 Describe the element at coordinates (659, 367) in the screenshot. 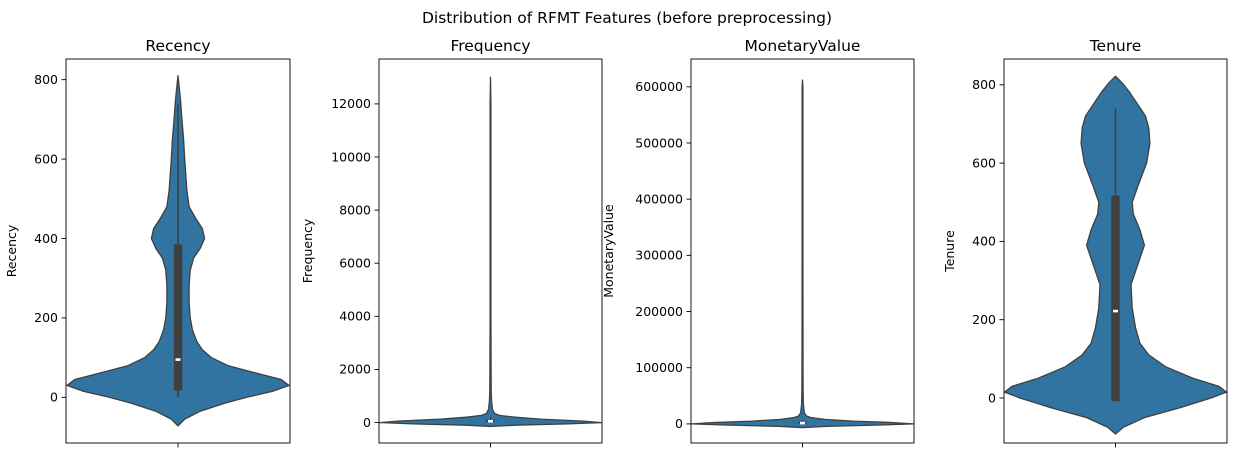

I see `y-tick-label: 100000` at that location.